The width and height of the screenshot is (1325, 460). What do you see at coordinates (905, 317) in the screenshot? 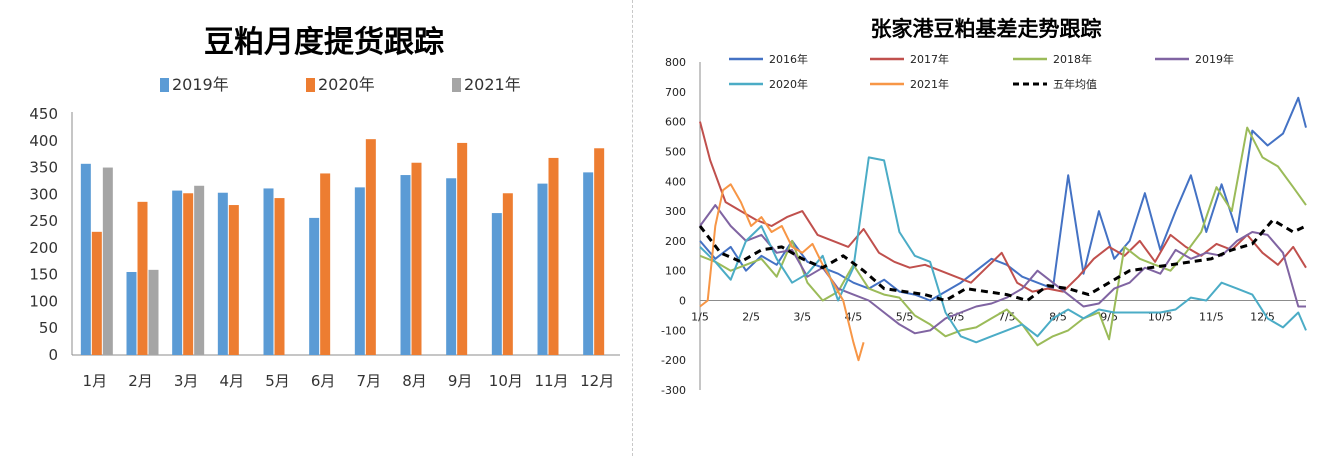
I see `line-x-tick-label: 5/5` at bounding box center [905, 317].